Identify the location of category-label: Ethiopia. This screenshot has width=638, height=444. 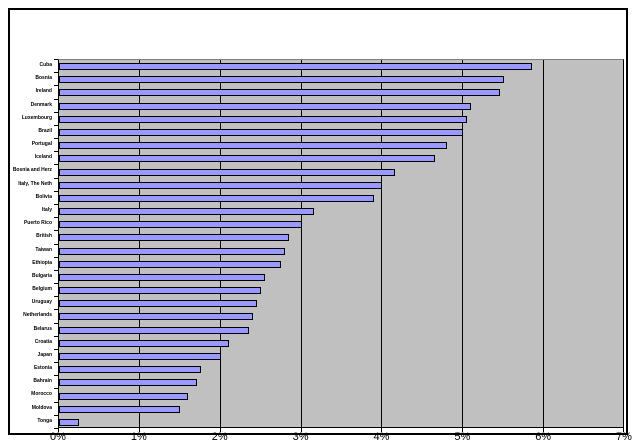
(42, 262).